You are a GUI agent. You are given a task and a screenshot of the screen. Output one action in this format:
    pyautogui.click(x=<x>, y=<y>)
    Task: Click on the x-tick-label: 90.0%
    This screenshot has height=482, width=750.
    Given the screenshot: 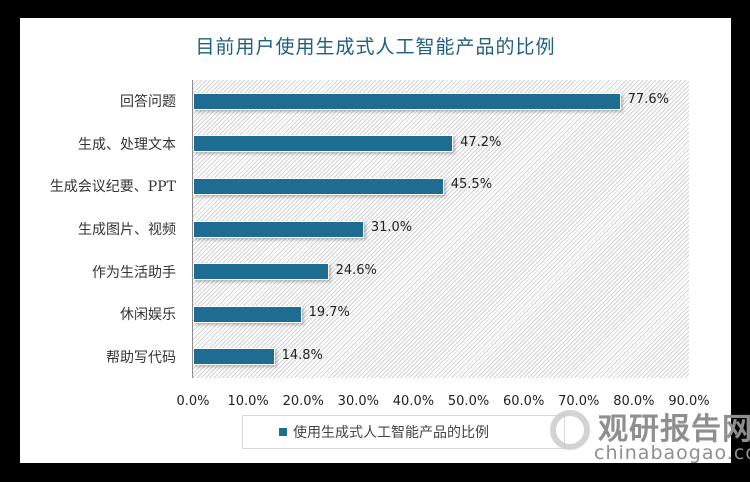 What is the action you would take?
    pyautogui.click(x=689, y=401)
    